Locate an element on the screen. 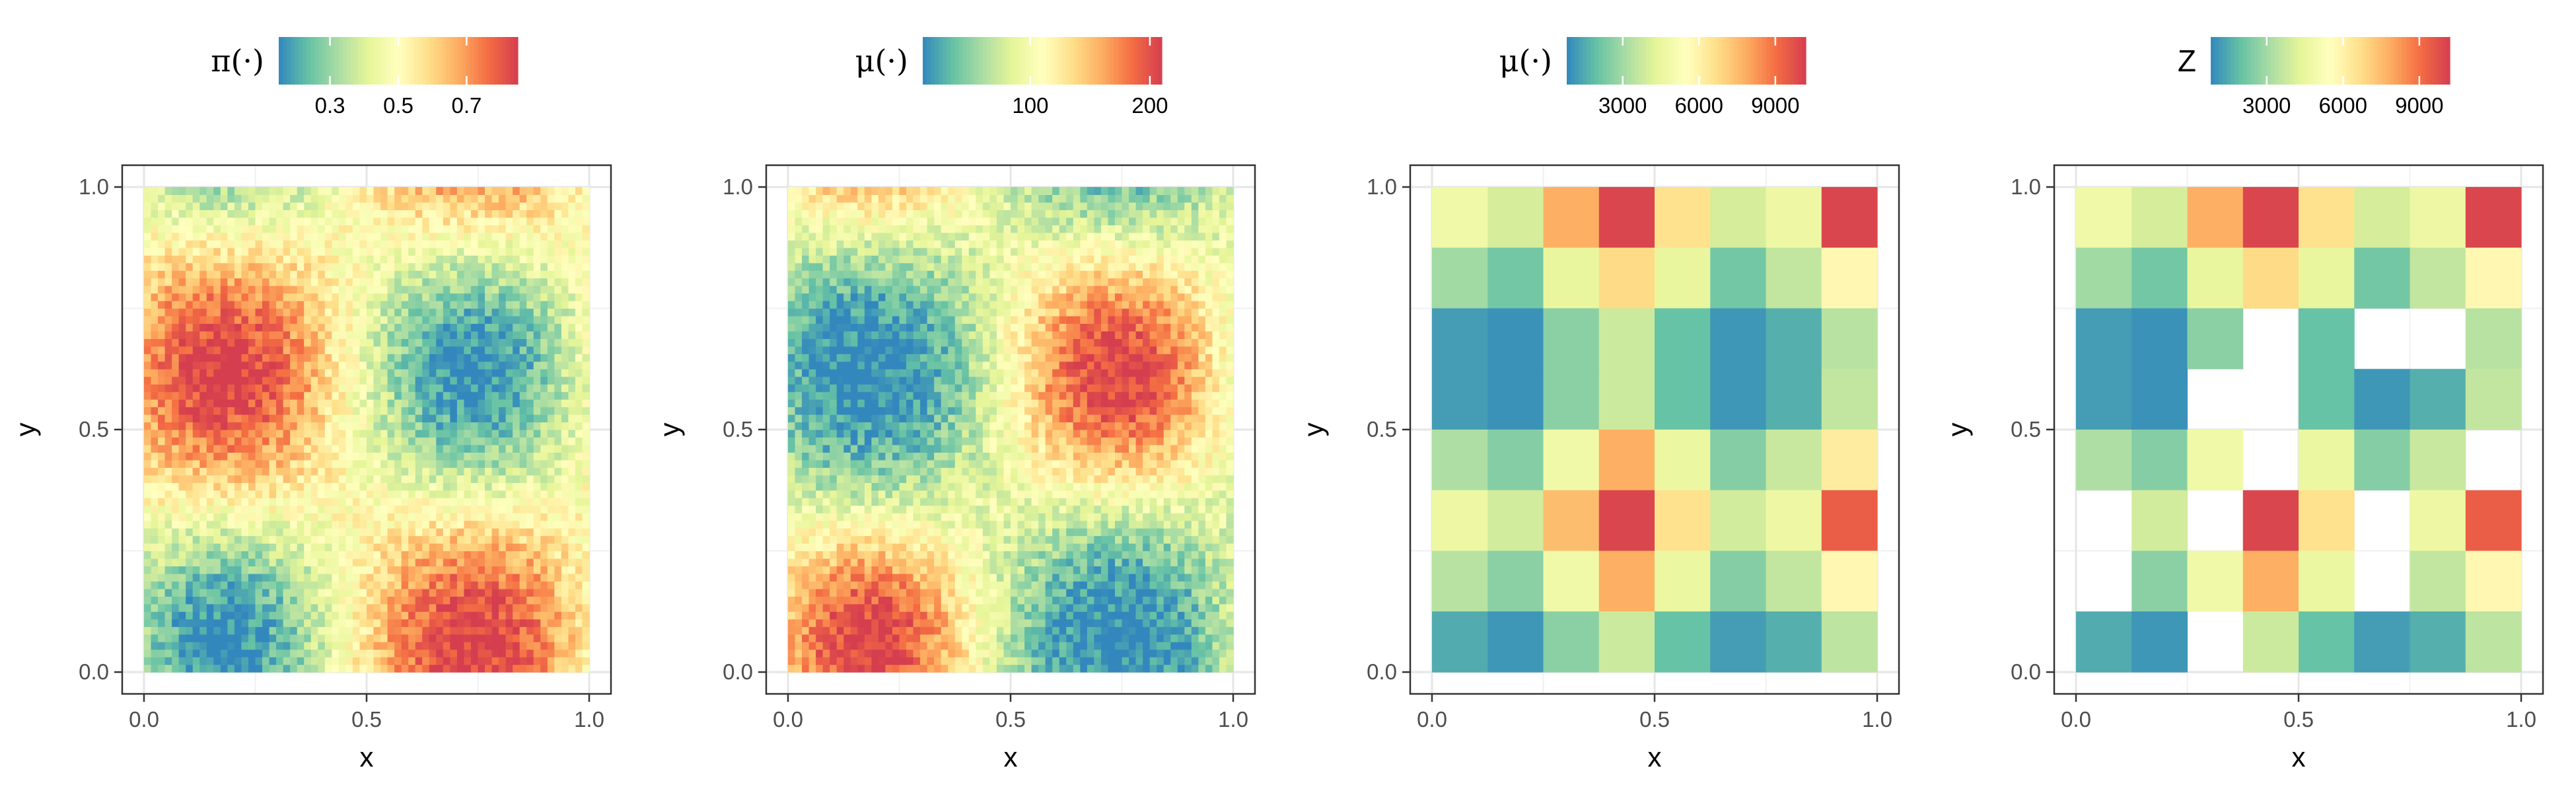 This screenshot has height=793, width=2576. legend-color-step is located at coordinates (468, 61).